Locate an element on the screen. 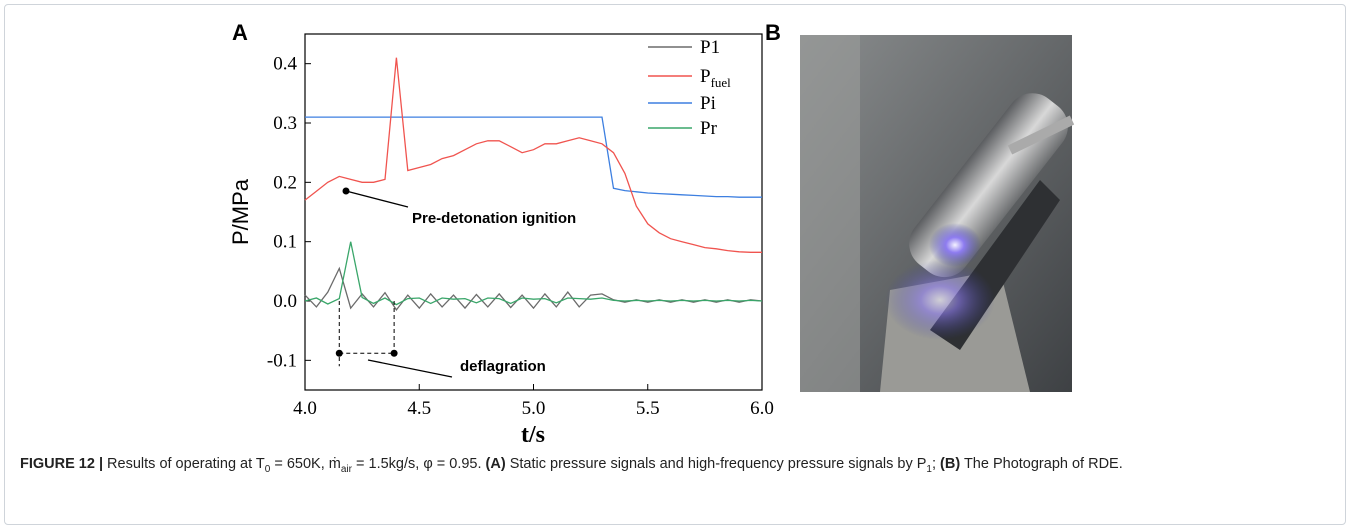 The image size is (1352, 531). y-tick-label: 0.2 is located at coordinates (285, 182).